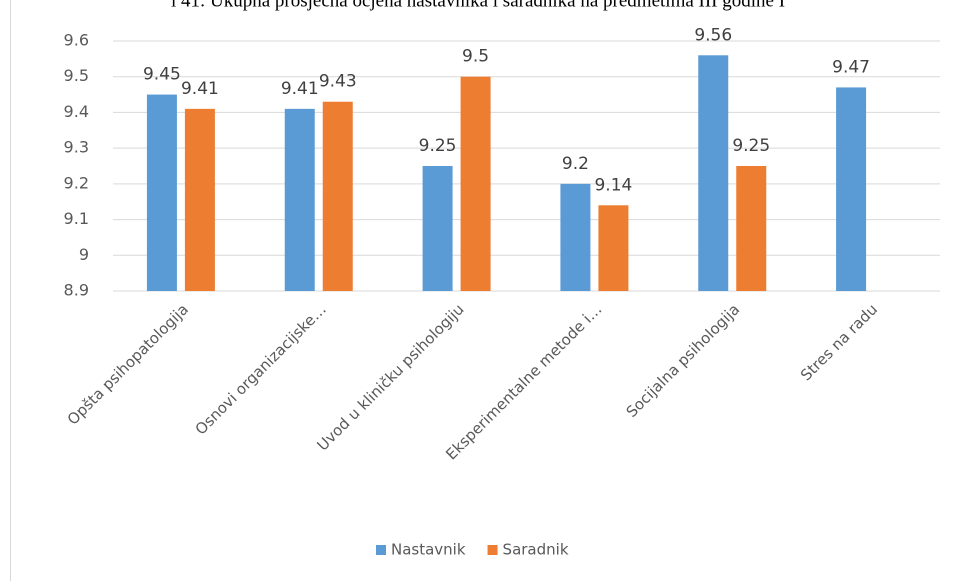 The width and height of the screenshot is (957, 581). What do you see at coordinates (162, 75) in the screenshot?
I see `value-label: 9.45` at bounding box center [162, 75].